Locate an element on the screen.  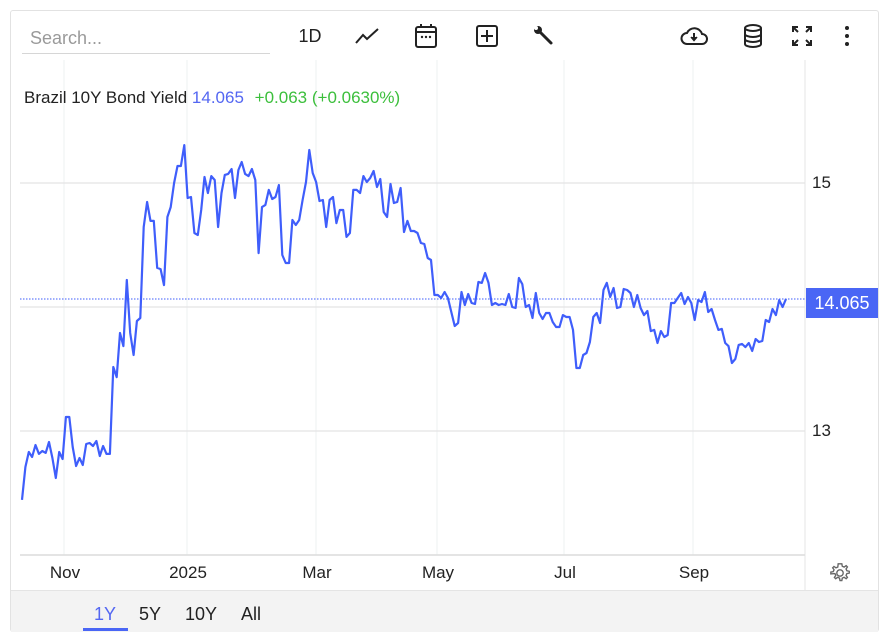
instrument-name: Brazil 10Y Bond Yield is located at coordinates (106, 97).